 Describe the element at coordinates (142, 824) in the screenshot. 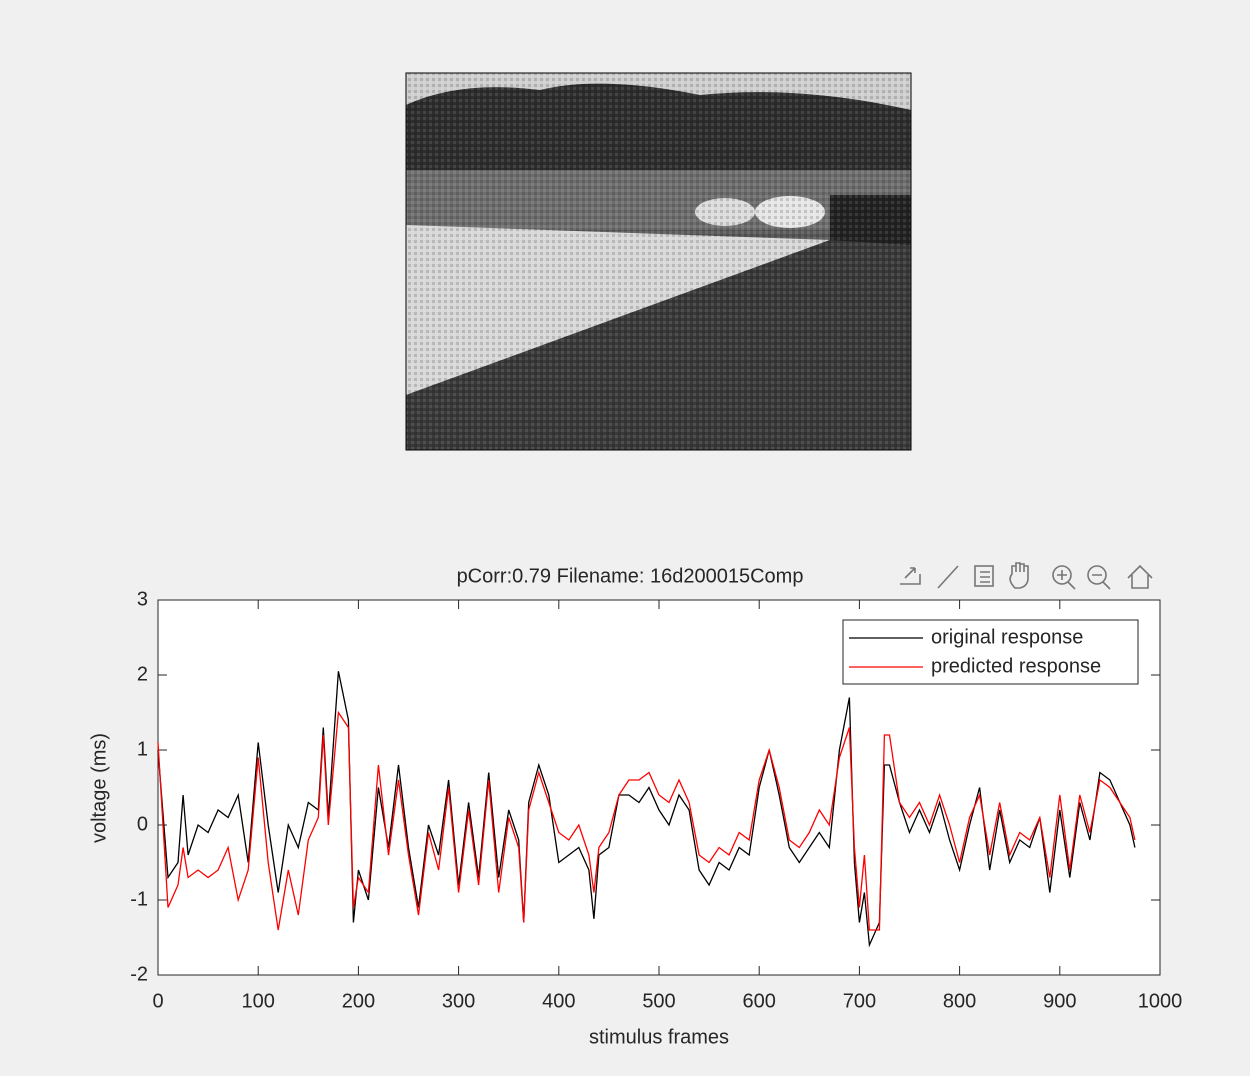

I see `y-tick-label: 0` at that location.